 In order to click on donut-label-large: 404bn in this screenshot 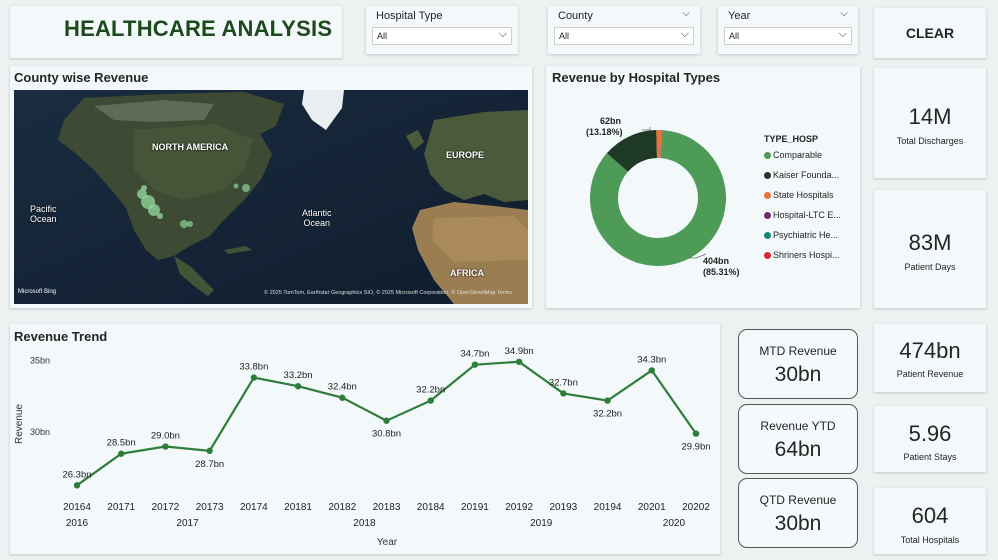, I will do `click(716, 261)`.